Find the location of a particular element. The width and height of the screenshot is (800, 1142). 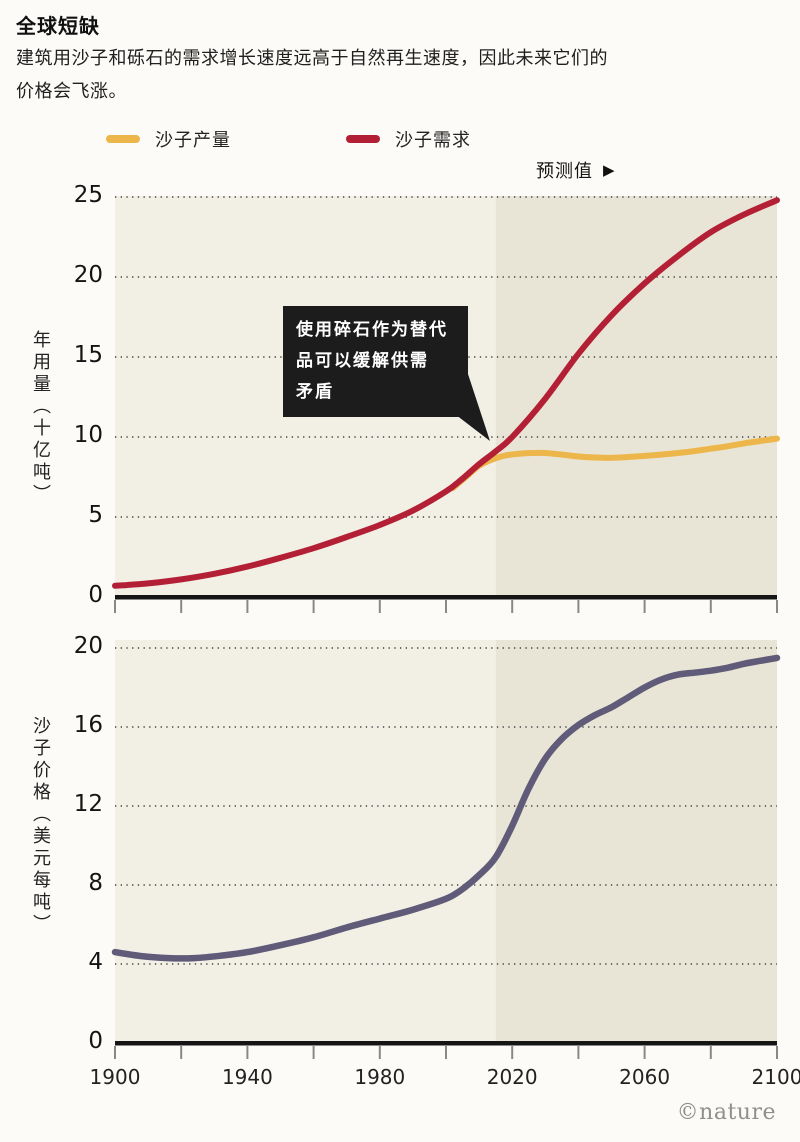

legend-item-production: 沙子产量 is located at coordinates (168, 139).